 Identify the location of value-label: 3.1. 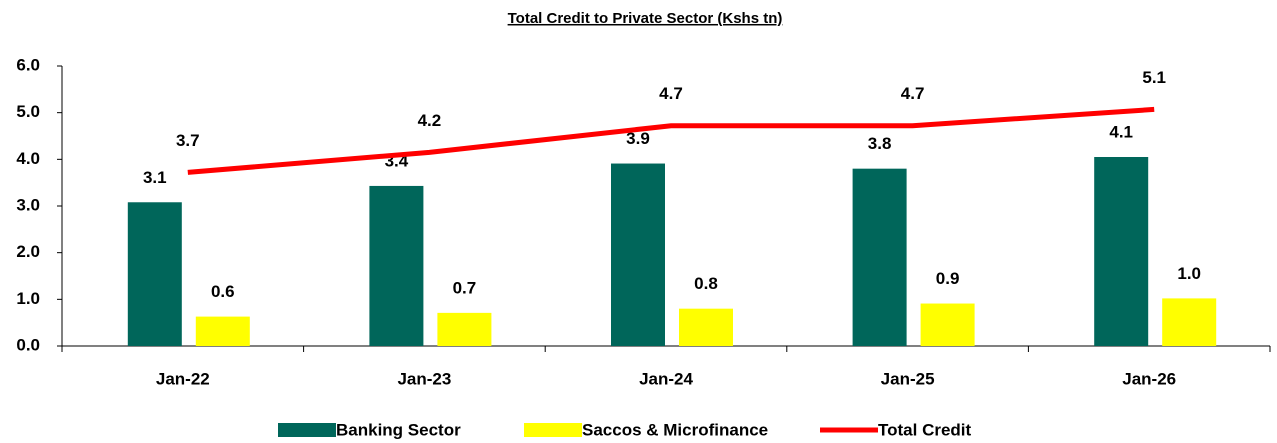
(155, 177).